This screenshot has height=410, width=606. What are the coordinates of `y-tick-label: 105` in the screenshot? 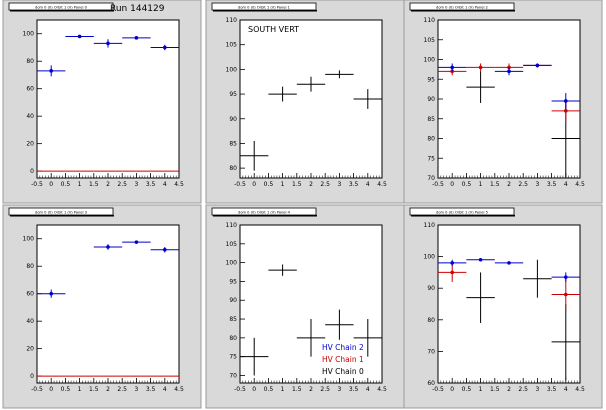 It's located at (430, 40).